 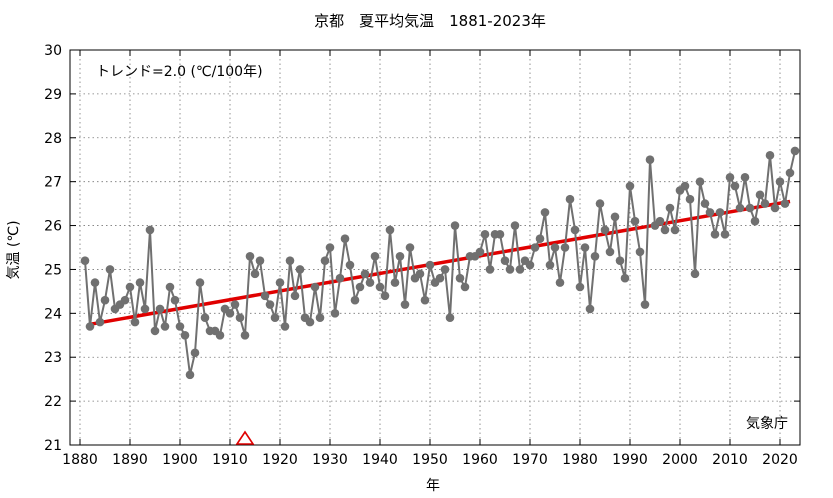 I want to click on x-tick-label: 1900, so click(x=180, y=460).